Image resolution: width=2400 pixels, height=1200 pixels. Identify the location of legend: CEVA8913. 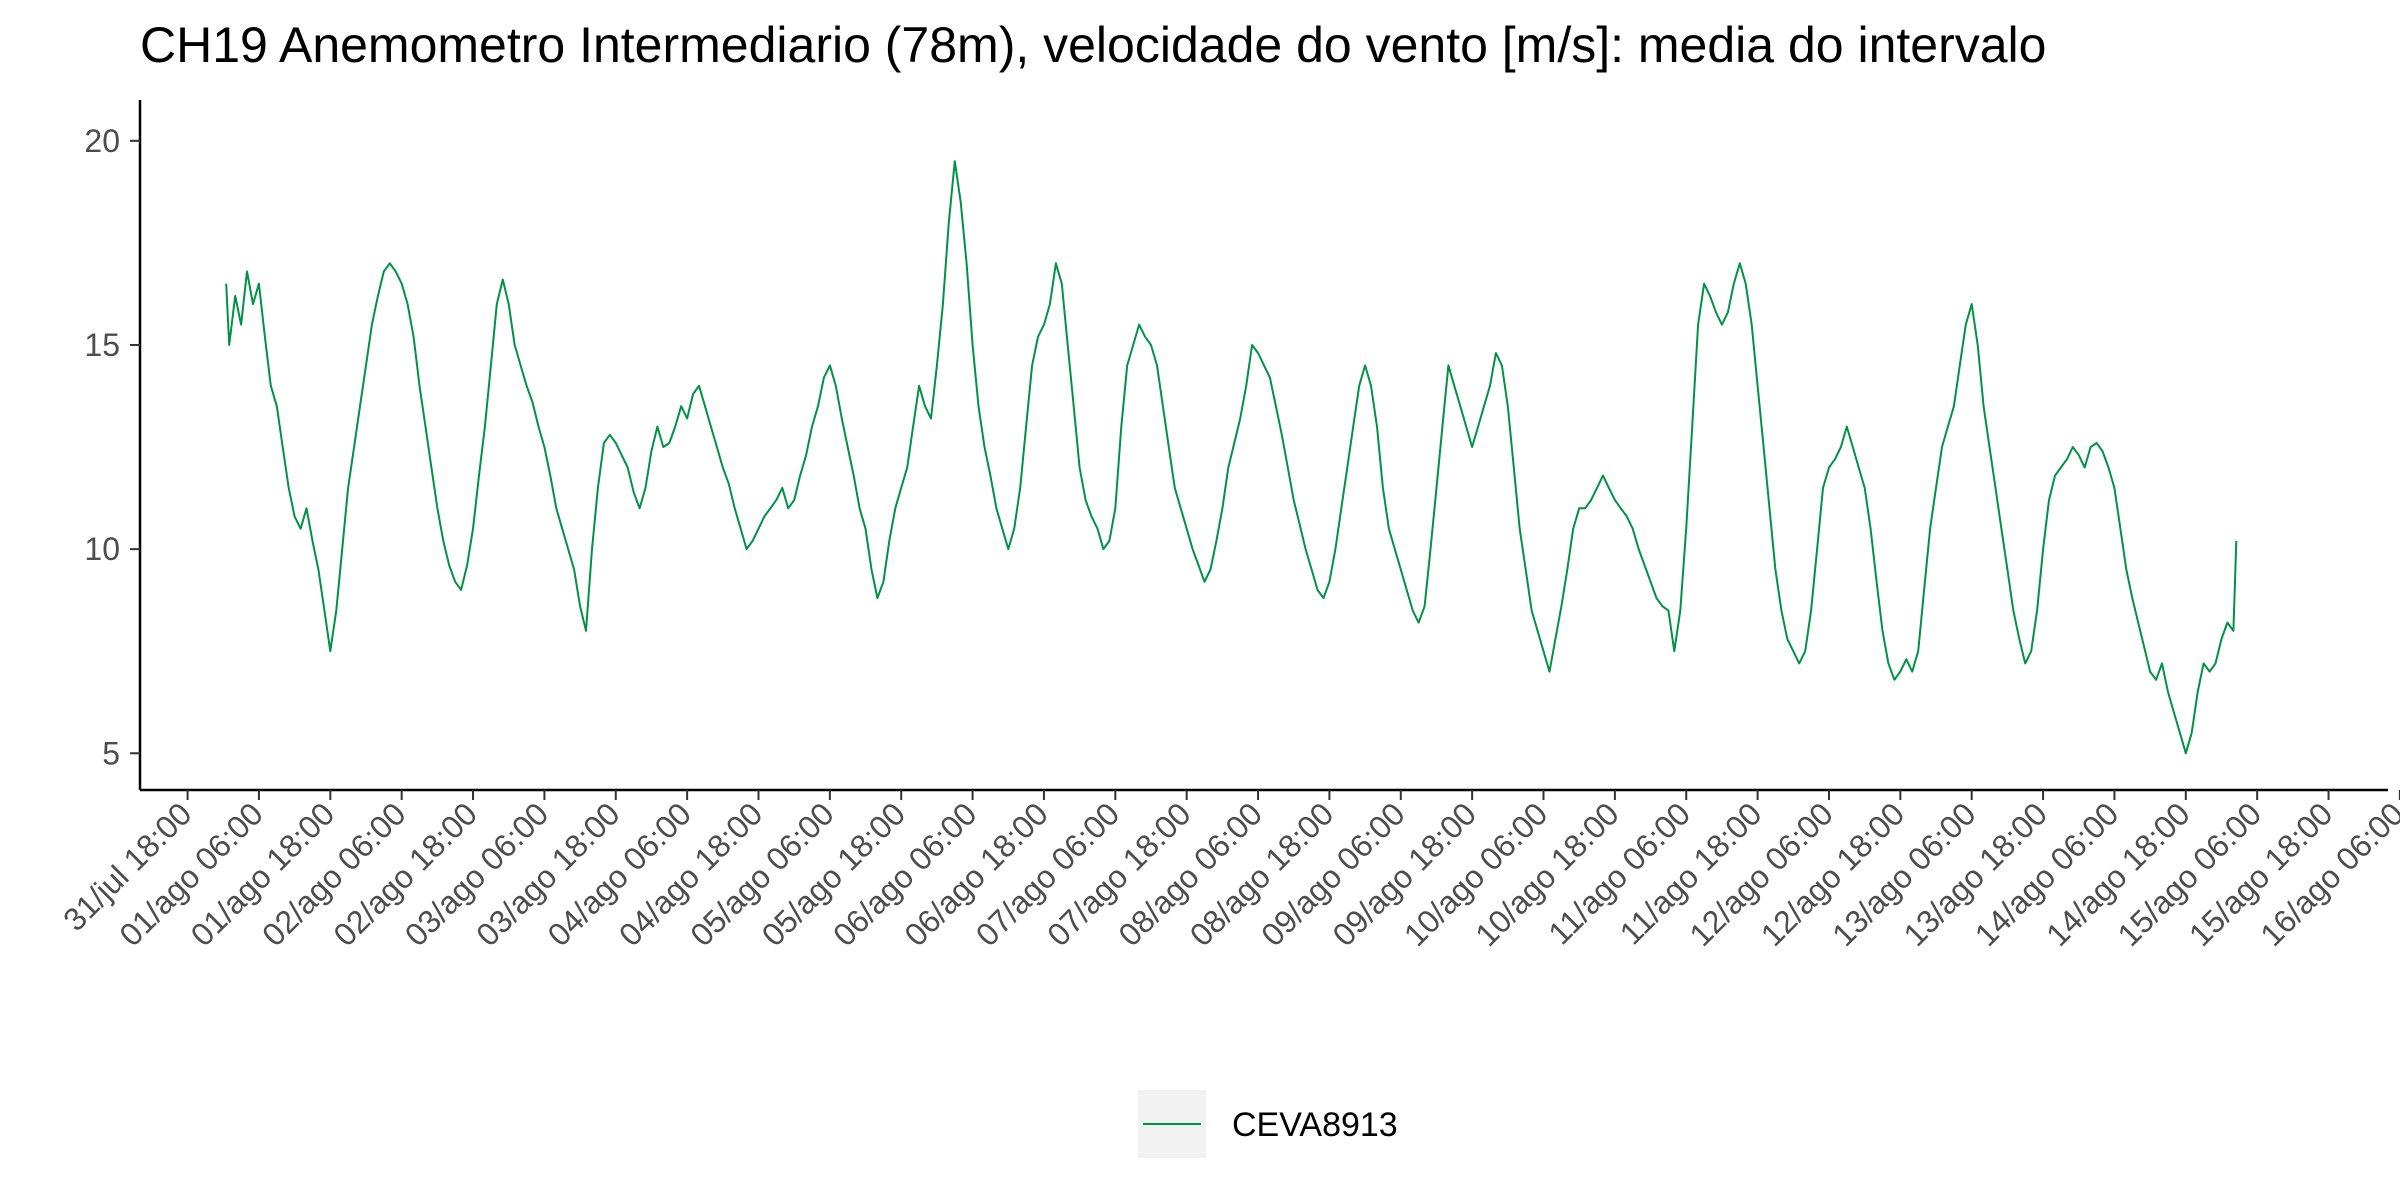
(1268, 1124).